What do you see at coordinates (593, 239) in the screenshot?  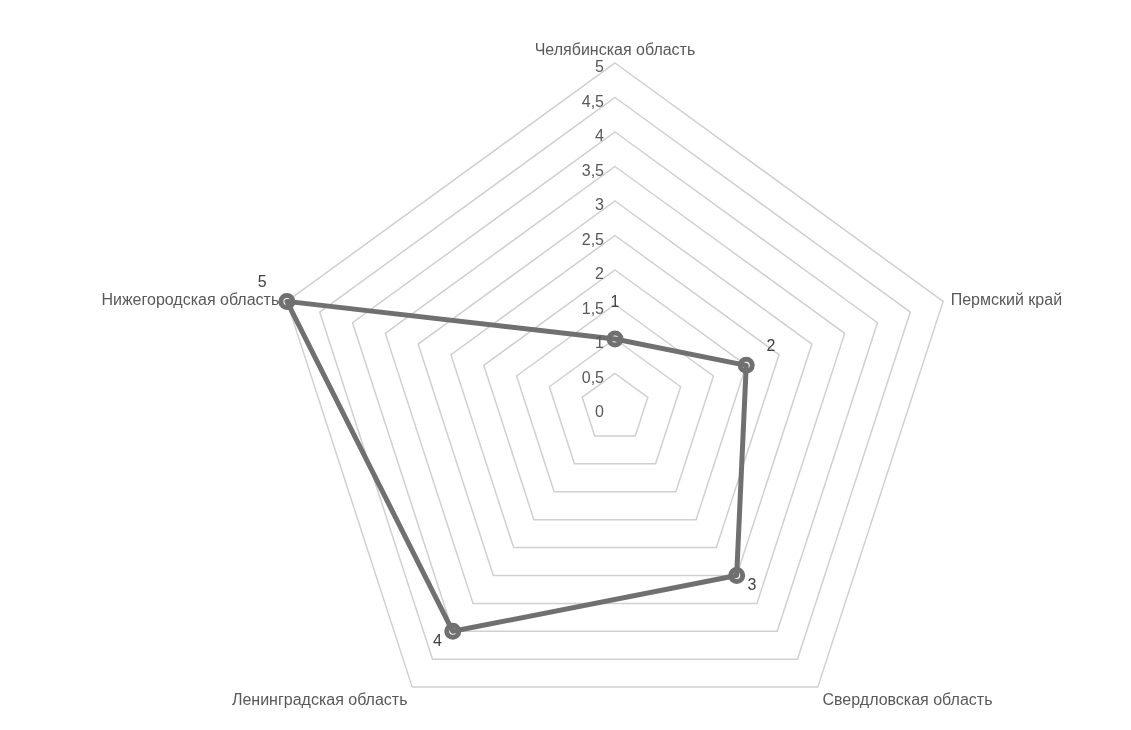 I see `y-tick-label: 2,5` at bounding box center [593, 239].